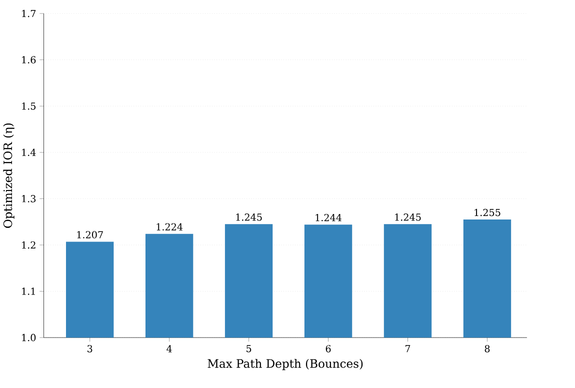  Describe the element at coordinates (249, 348) in the screenshot. I see `x-tick-label: 5` at that location.